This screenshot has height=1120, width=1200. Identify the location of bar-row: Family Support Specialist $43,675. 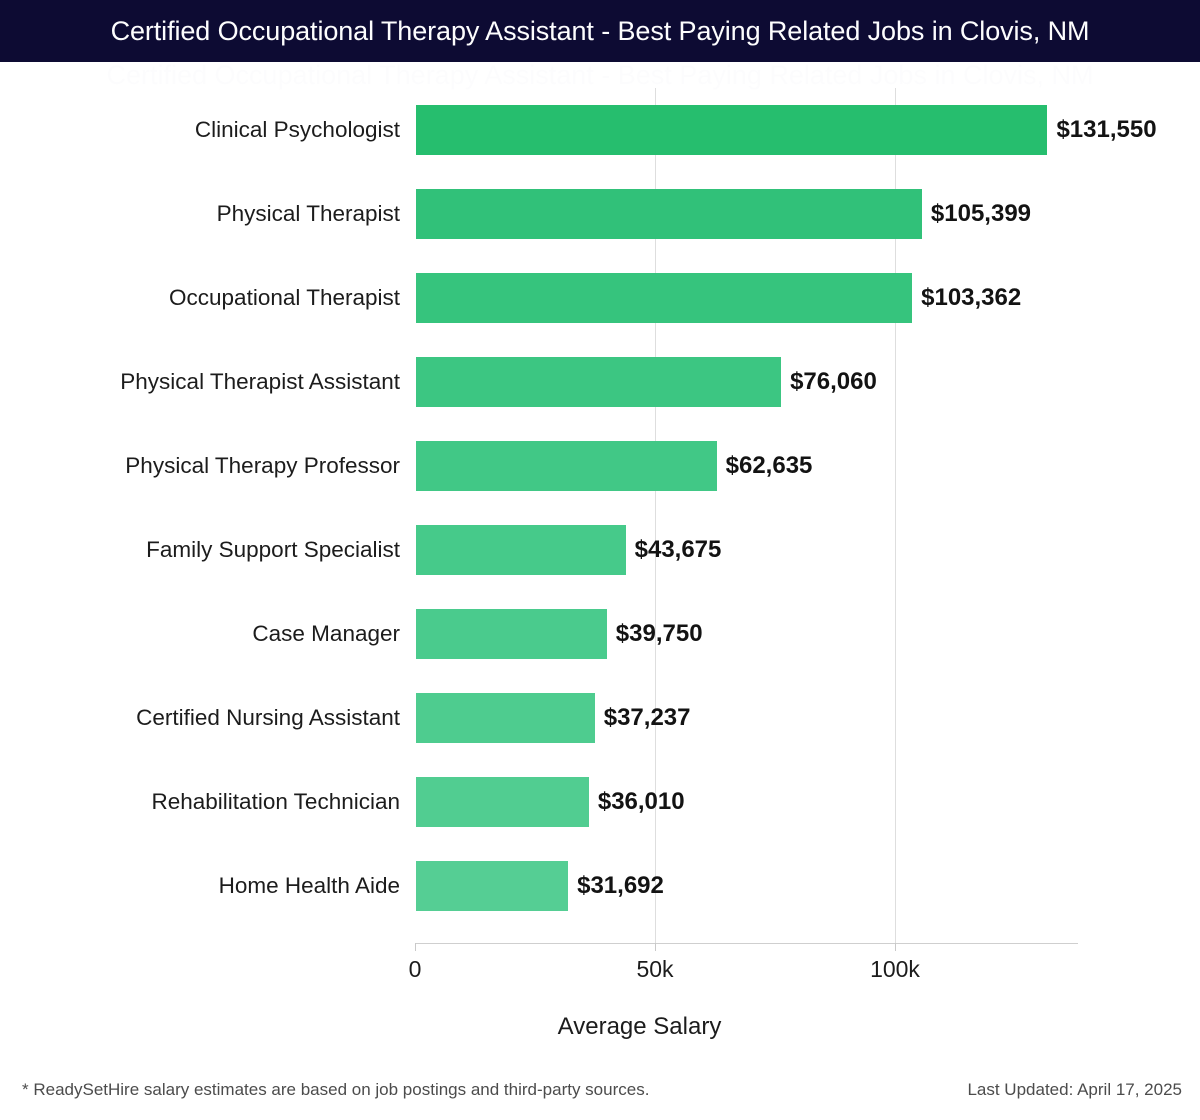
(600, 550).